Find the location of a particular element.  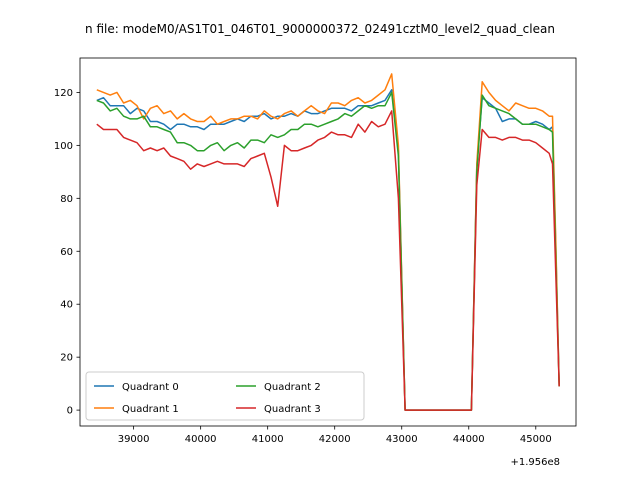

x-axis: 39000 40000 41000 42000 43000 44000 45000 is located at coordinates (335, 435).